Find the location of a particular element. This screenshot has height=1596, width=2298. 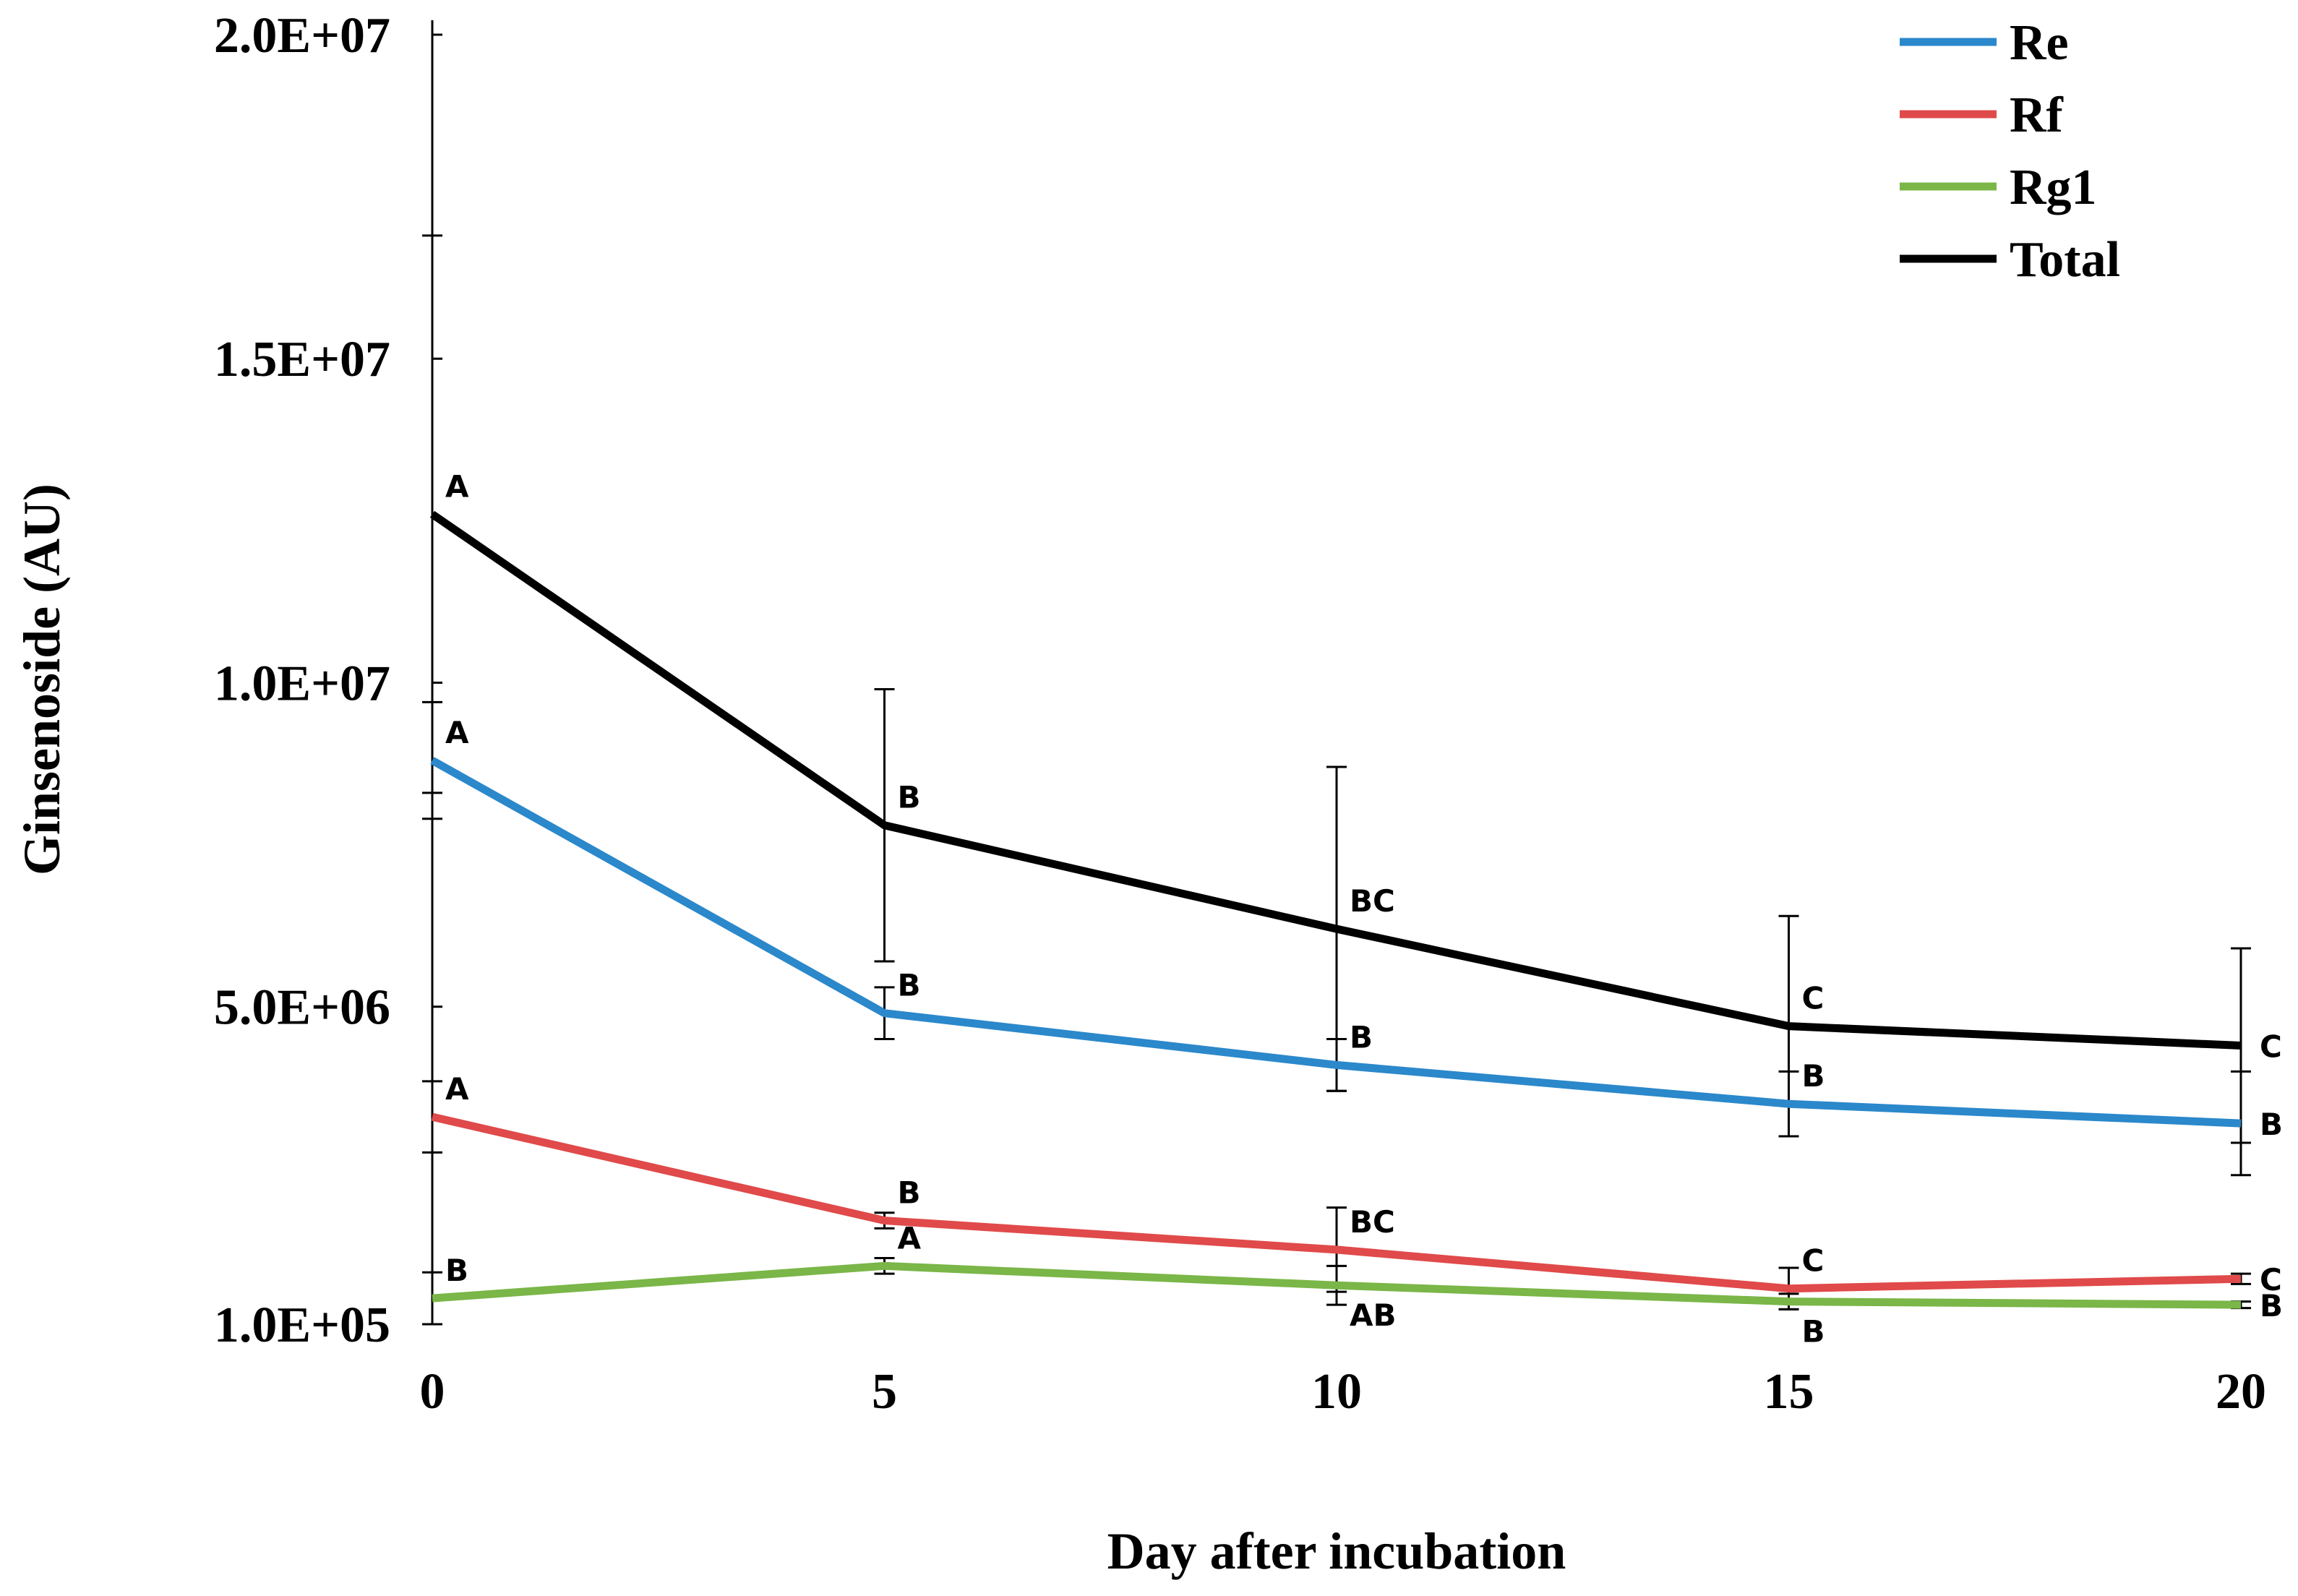

legend-label-total: Total is located at coordinates (2065, 260).